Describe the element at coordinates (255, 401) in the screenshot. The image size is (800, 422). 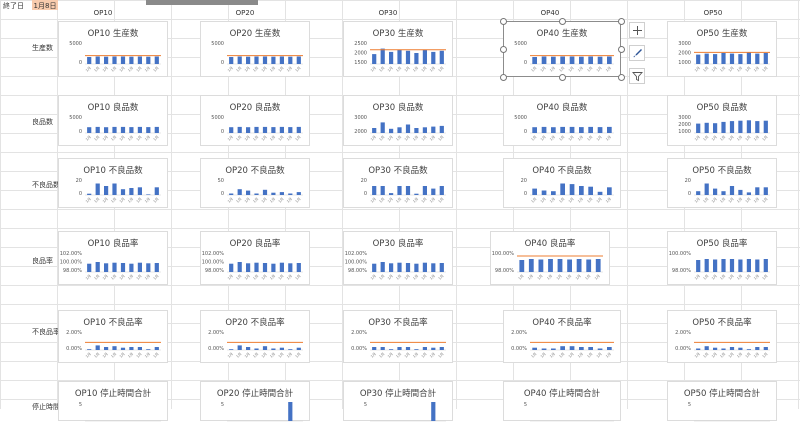
I see `chart-op20-row5: OP20 停止時間合計 5` at that location.